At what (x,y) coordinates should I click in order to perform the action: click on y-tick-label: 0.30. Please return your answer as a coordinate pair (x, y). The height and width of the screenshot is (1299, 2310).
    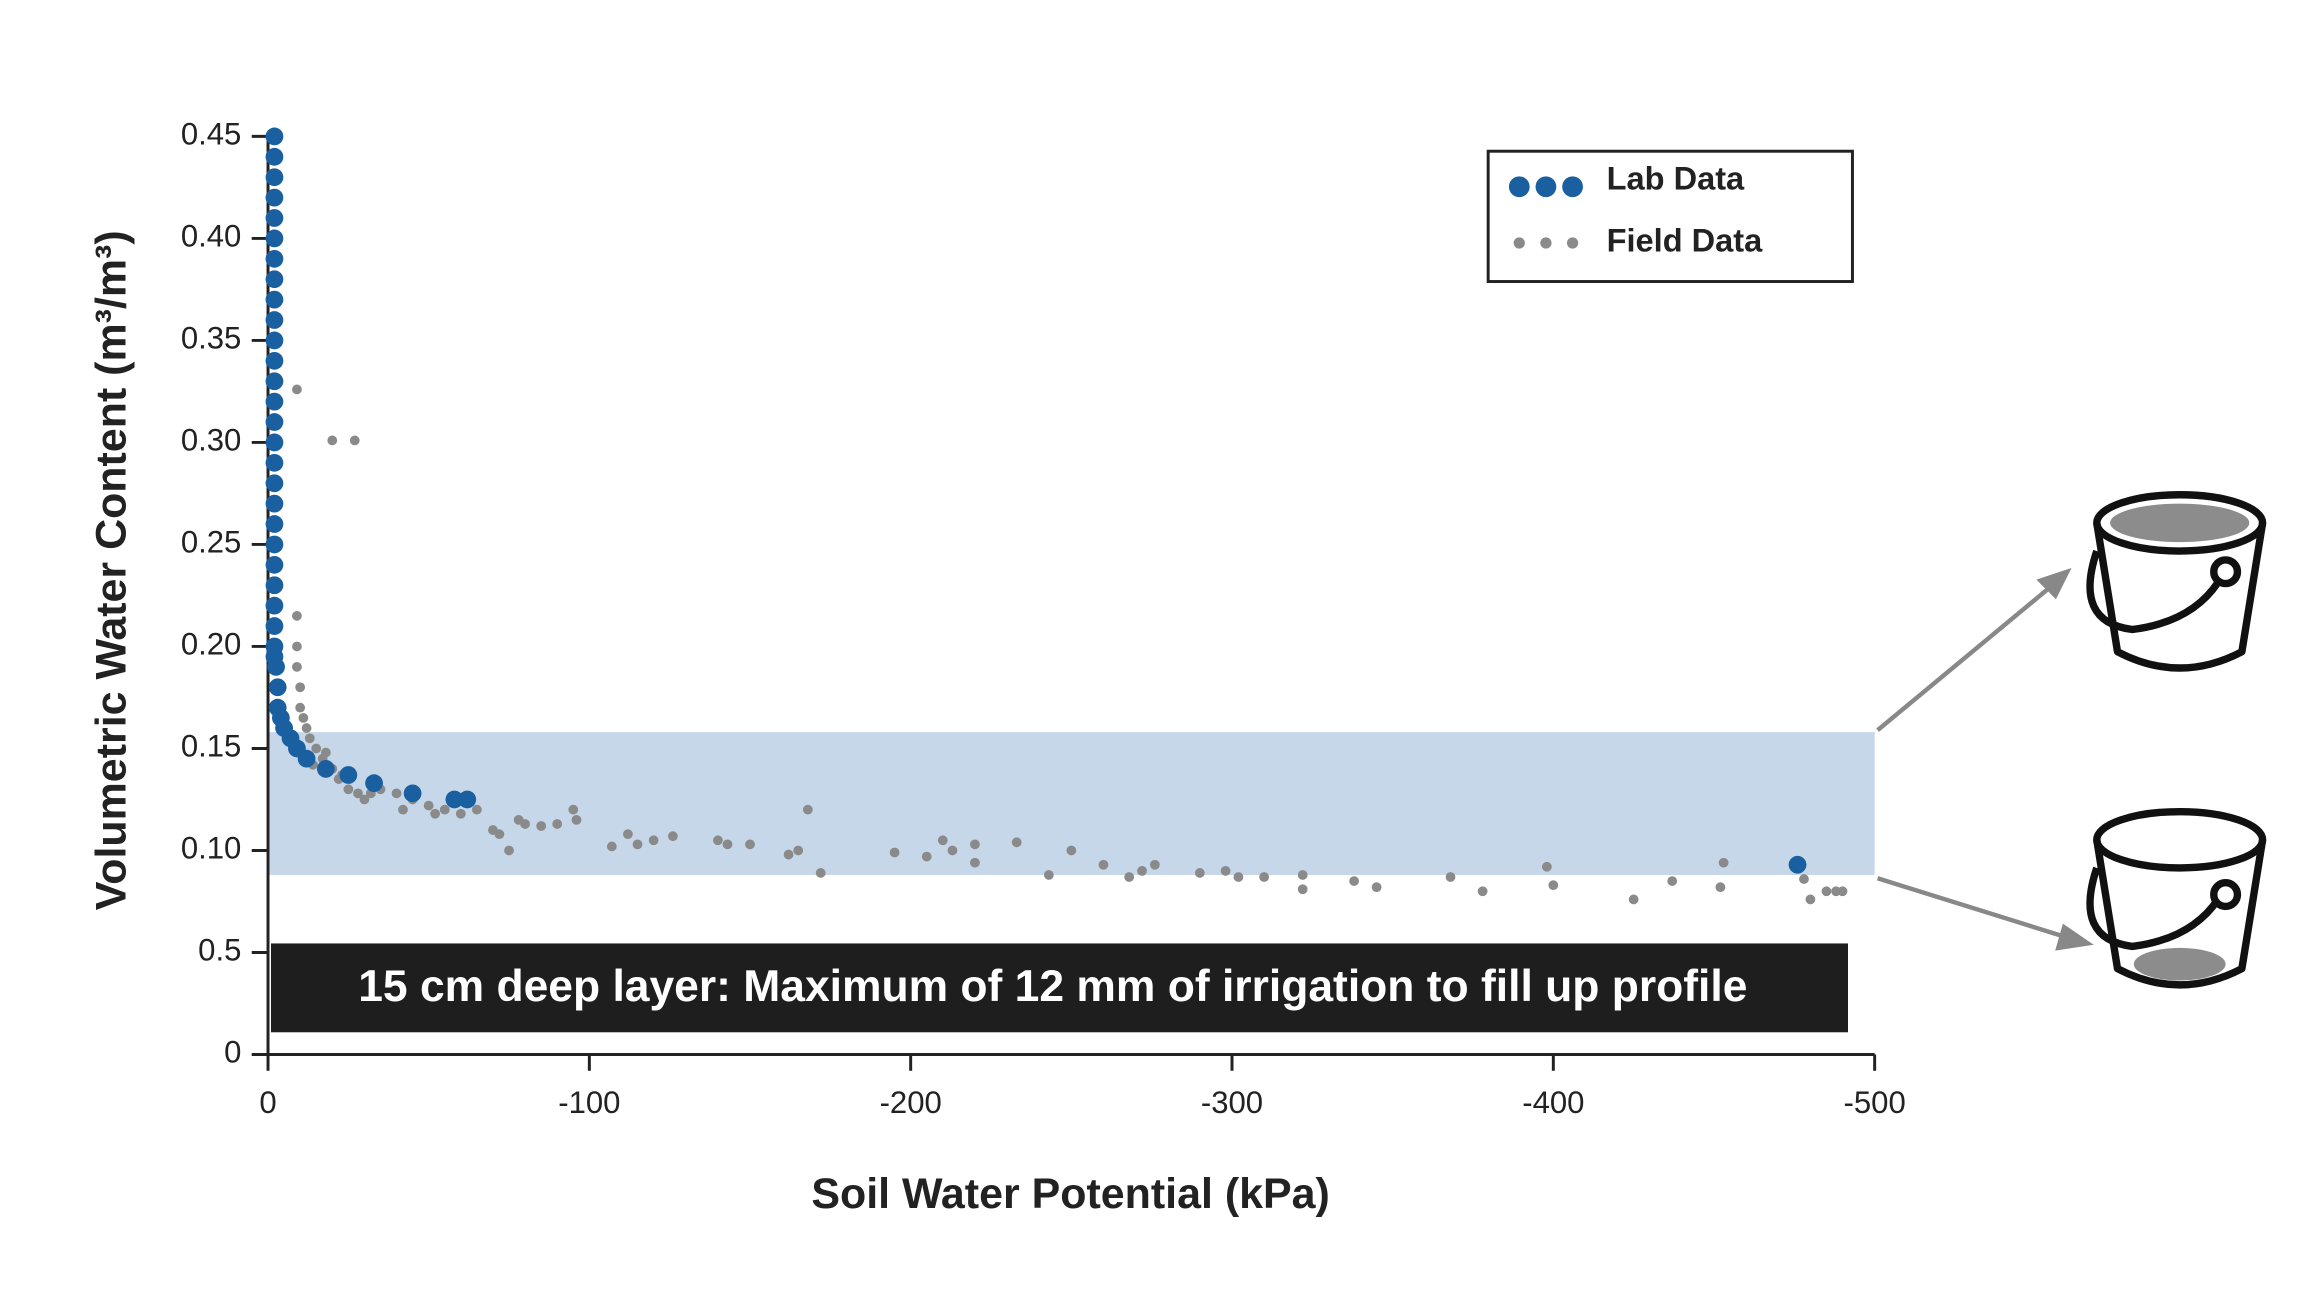
    Looking at the image, I should click on (211, 440).